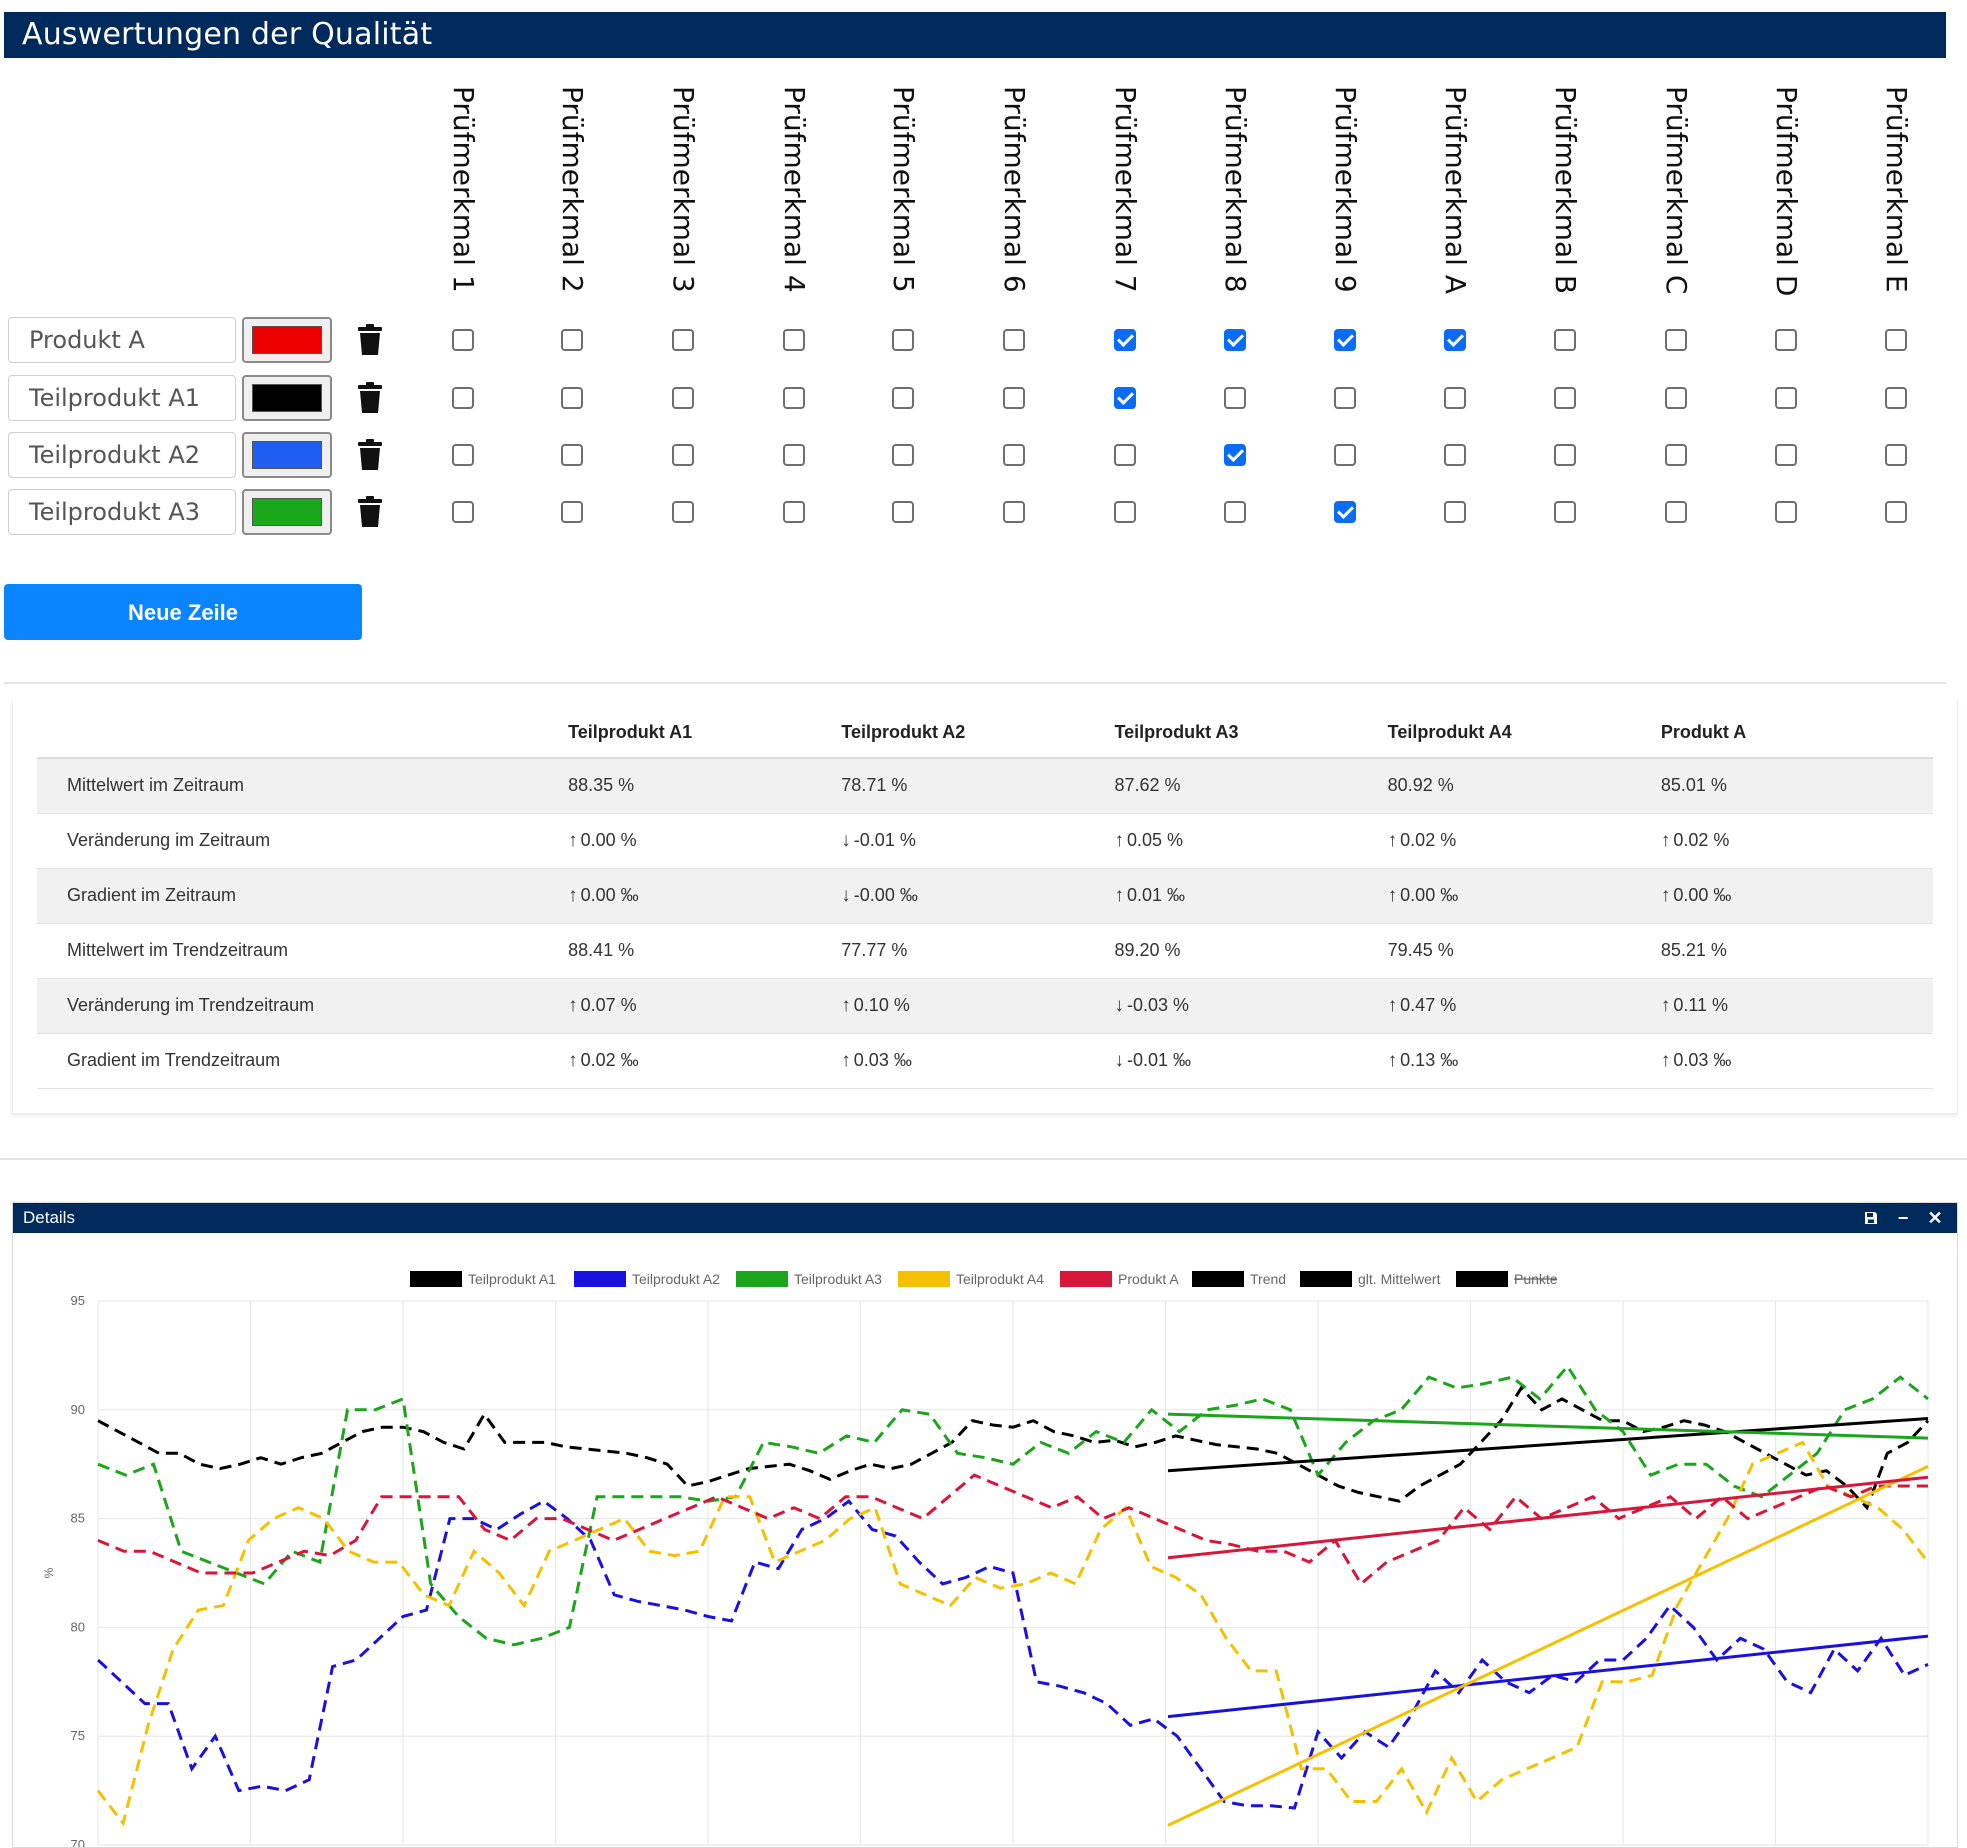 This screenshot has width=1967, height=1848. Describe the element at coordinates (1524, 951) in the screenshot. I see `stats-cell: 79.45 %` at that location.